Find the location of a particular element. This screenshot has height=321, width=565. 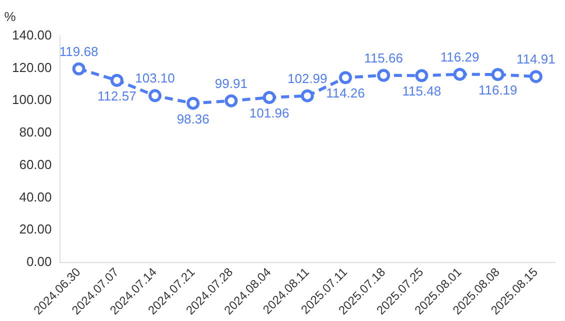

data-label: 116.29 is located at coordinates (460, 56).